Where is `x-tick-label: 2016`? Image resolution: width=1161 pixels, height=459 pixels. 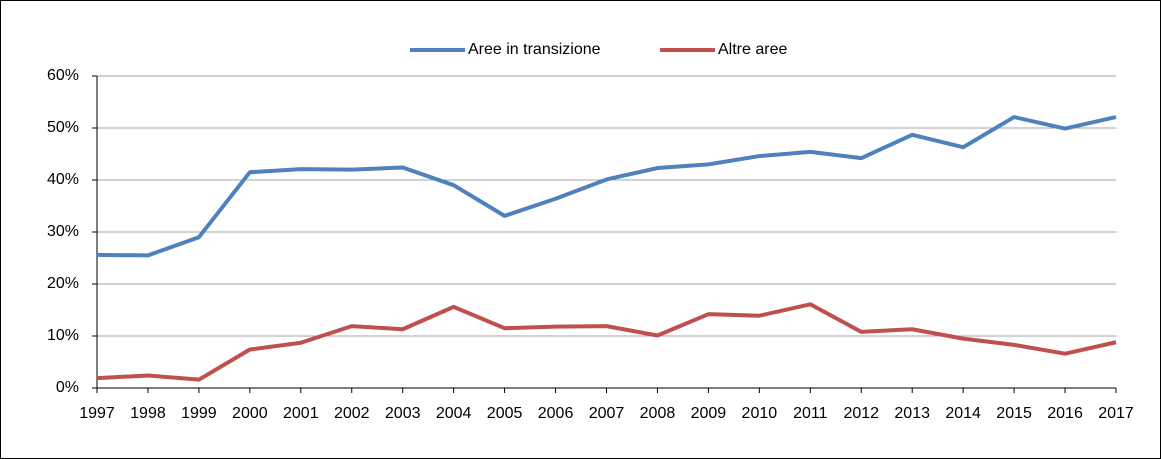 x-tick-label: 2016 is located at coordinates (1065, 413).